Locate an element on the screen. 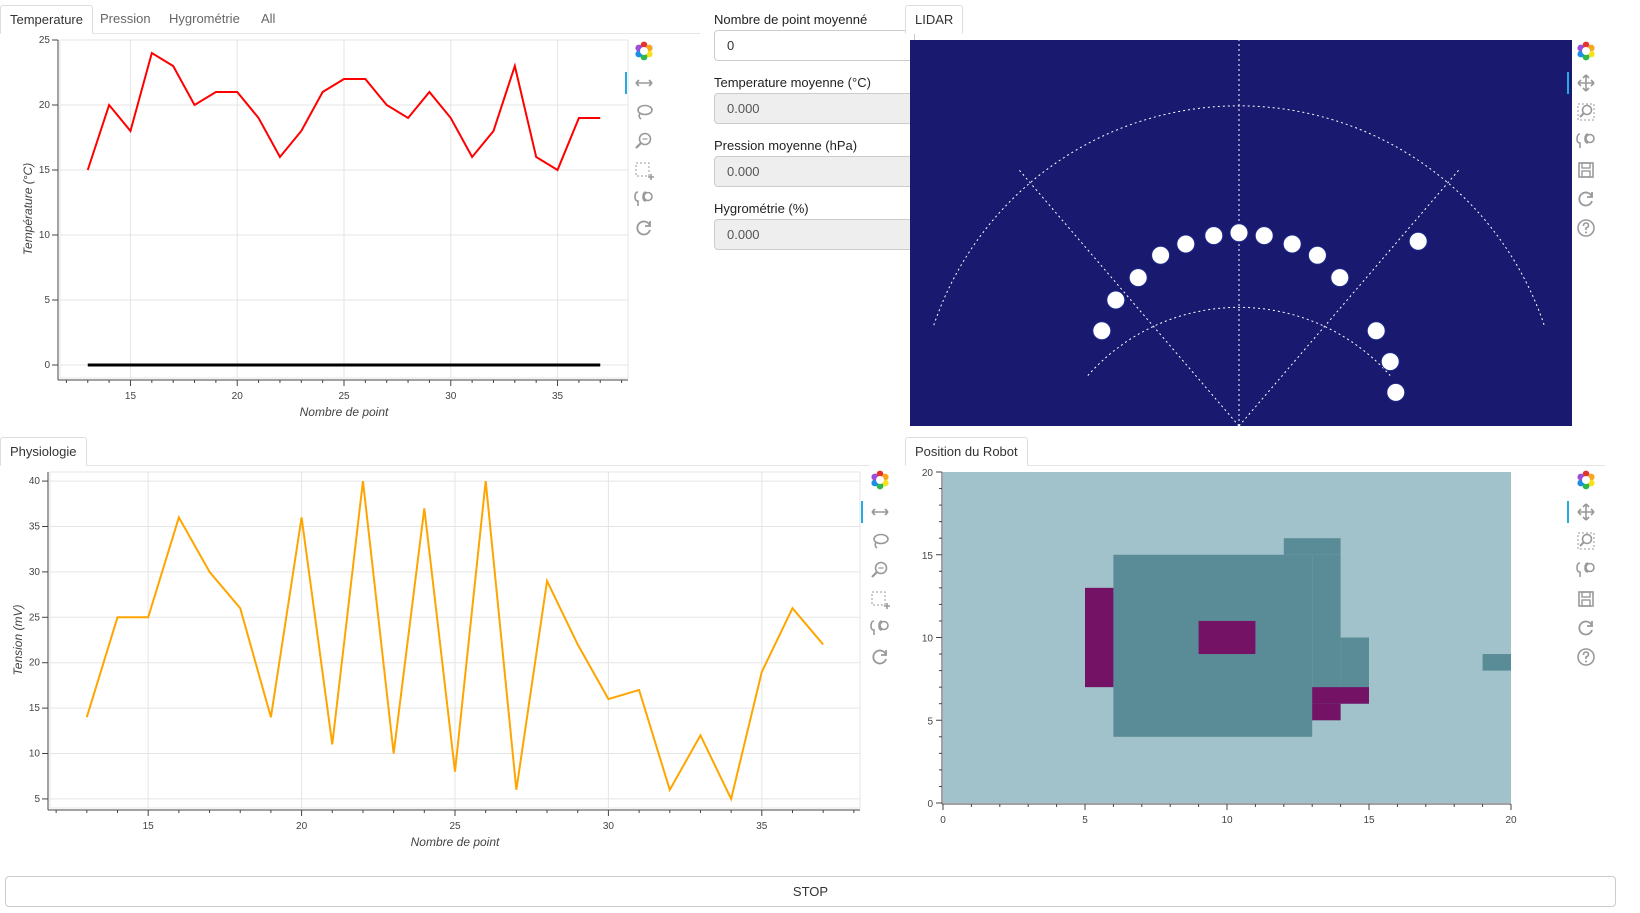  left-ray is located at coordinates (1128, 297).